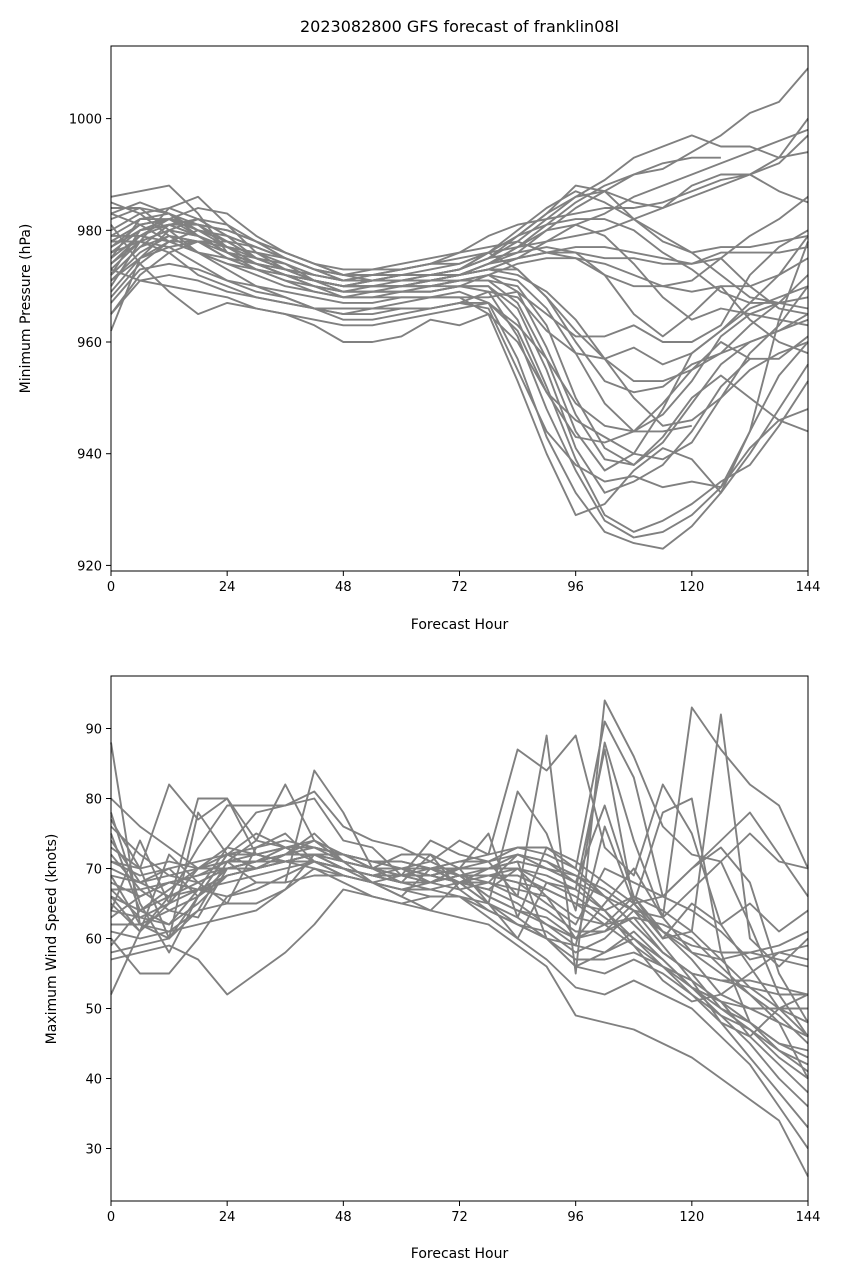 The width and height of the screenshot is (843, 1279). What do you see at coordinates (93, 730) in the screenshot?
I see `y-tick-label: 90` at bounding box center [93, 730].